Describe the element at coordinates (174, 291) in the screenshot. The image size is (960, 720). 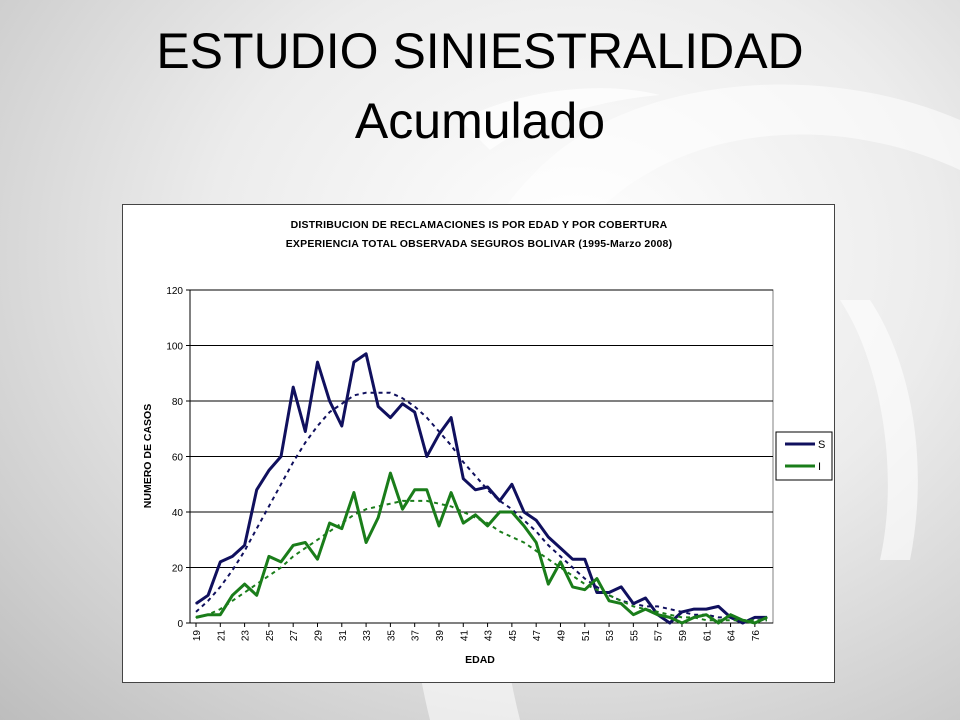
I see `y-tick-label: 120` at that location.